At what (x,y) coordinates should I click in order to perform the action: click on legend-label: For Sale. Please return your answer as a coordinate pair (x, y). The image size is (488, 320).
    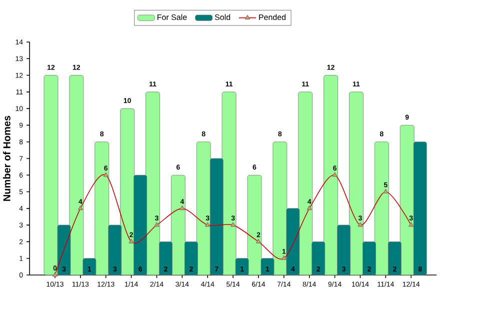
    Looking at the image, I should click on (172, 17).